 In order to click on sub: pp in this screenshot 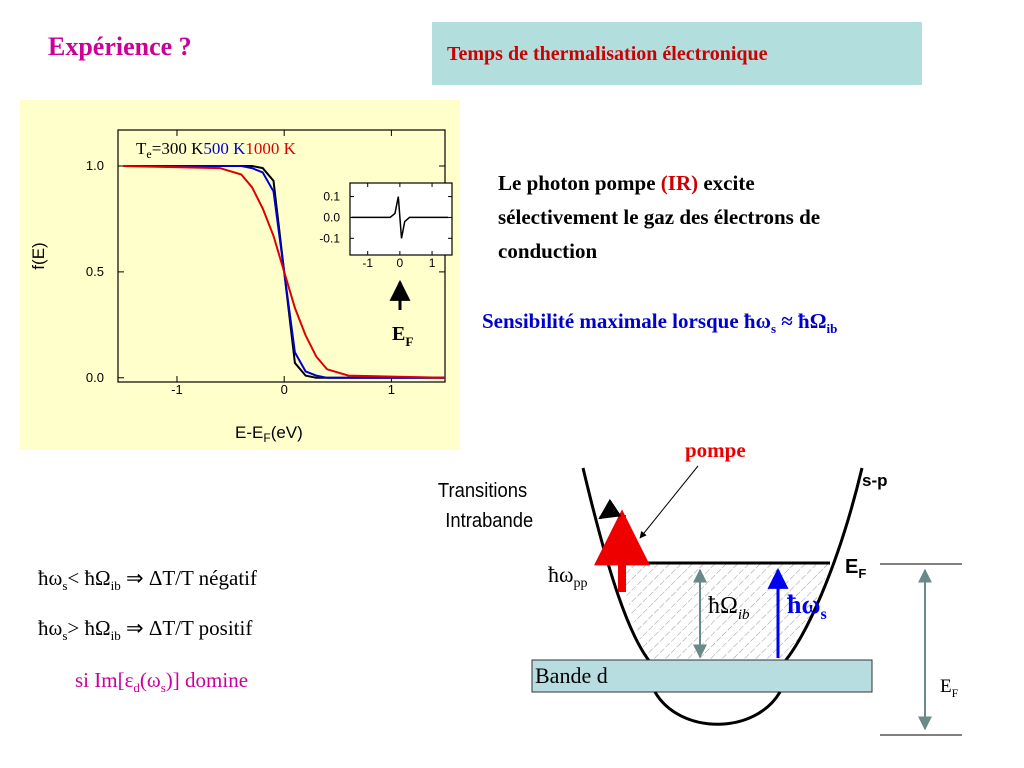, I will do `click(580, 583)`.